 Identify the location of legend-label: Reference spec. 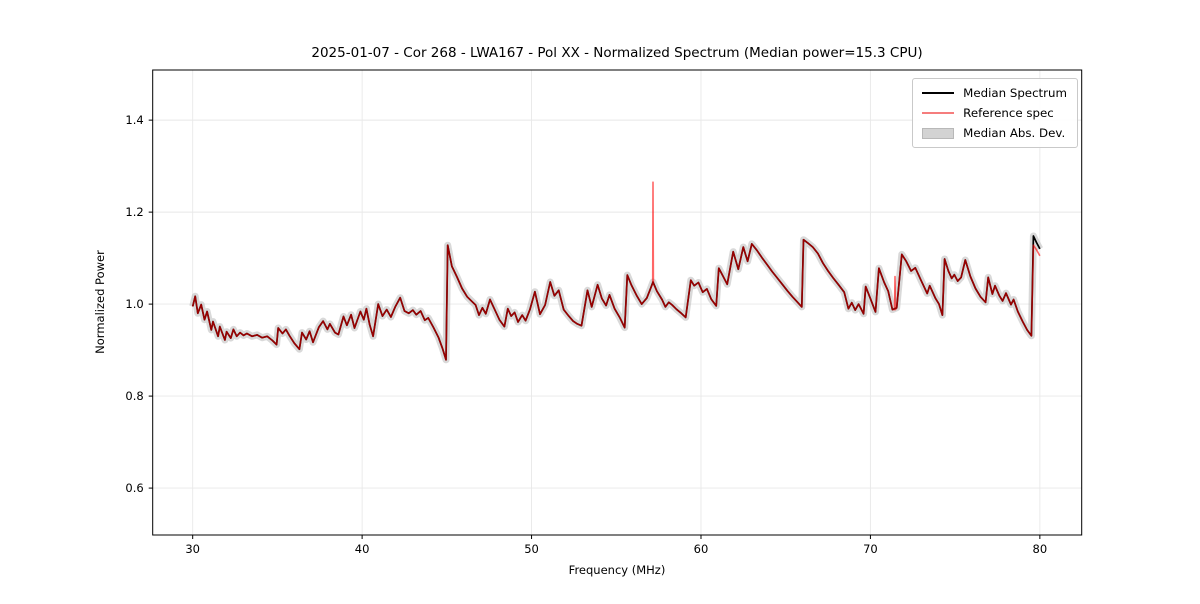
(1008, 113).